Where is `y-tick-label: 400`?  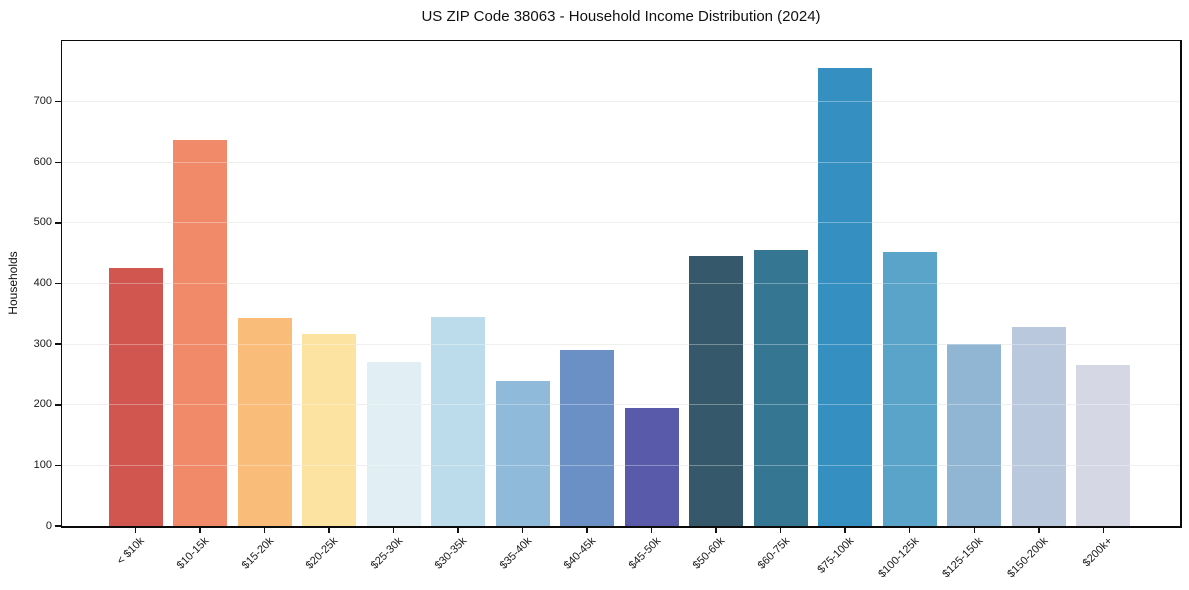
y-tick-label: 400 is located at coordinates (42, 283).